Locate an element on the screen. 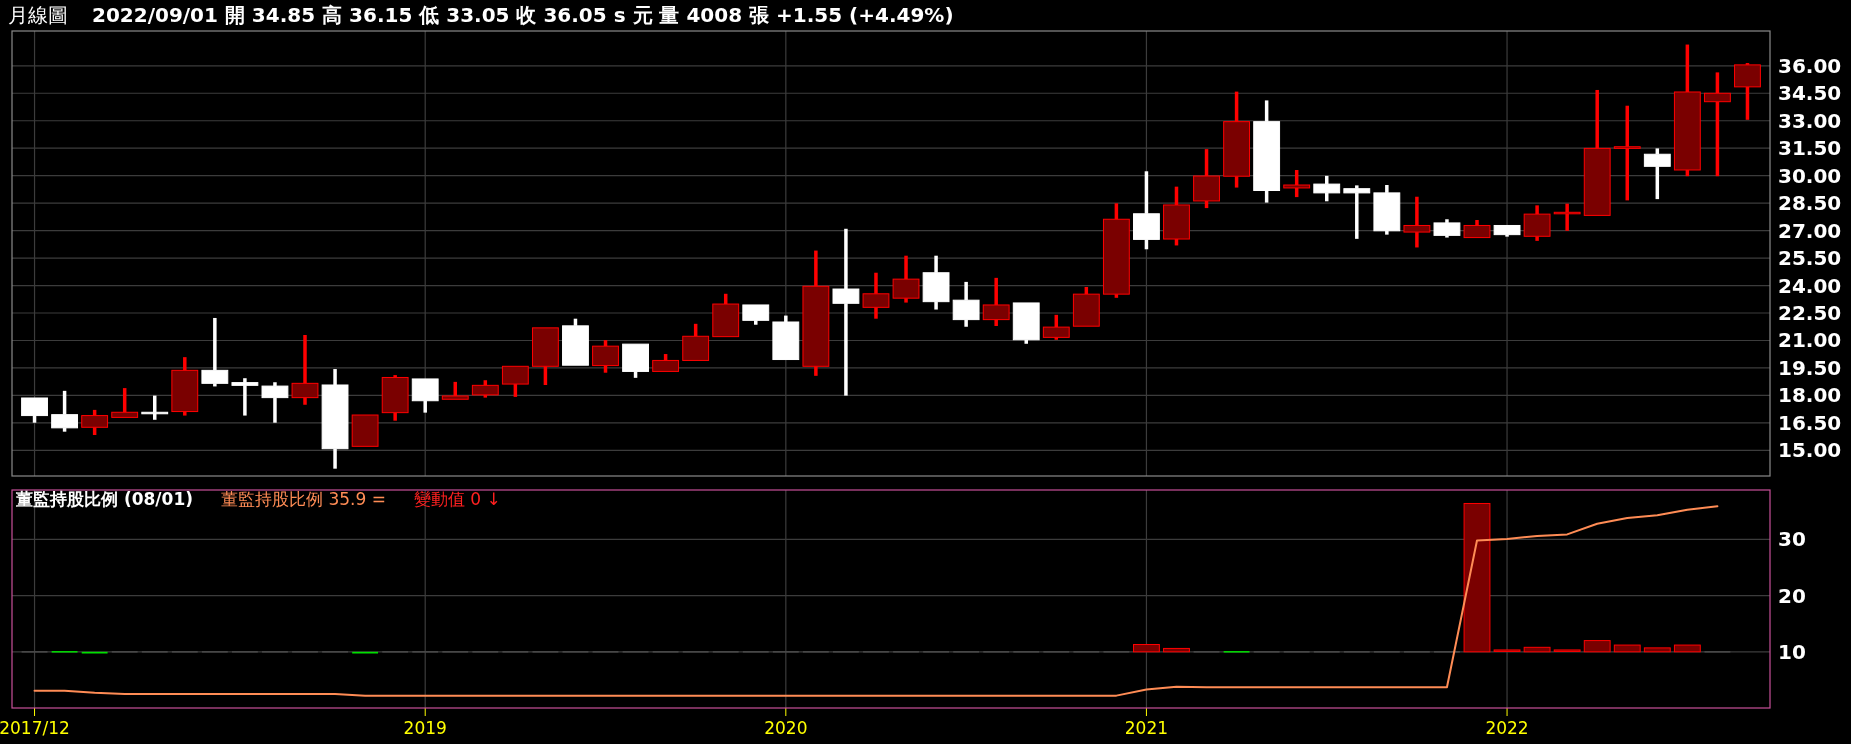 This screenshot has height=744, width=1851. annotation: 變動值 0 ↓ is located at coordinates (457, 499).